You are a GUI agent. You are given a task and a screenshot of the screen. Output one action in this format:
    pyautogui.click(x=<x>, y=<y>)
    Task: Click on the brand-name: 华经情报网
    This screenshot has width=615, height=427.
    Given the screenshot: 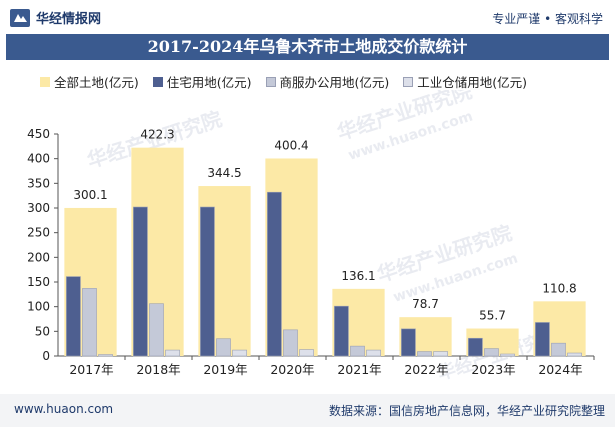 What is the action you would take?
    pyautogui.click(x=69, y=19)
    